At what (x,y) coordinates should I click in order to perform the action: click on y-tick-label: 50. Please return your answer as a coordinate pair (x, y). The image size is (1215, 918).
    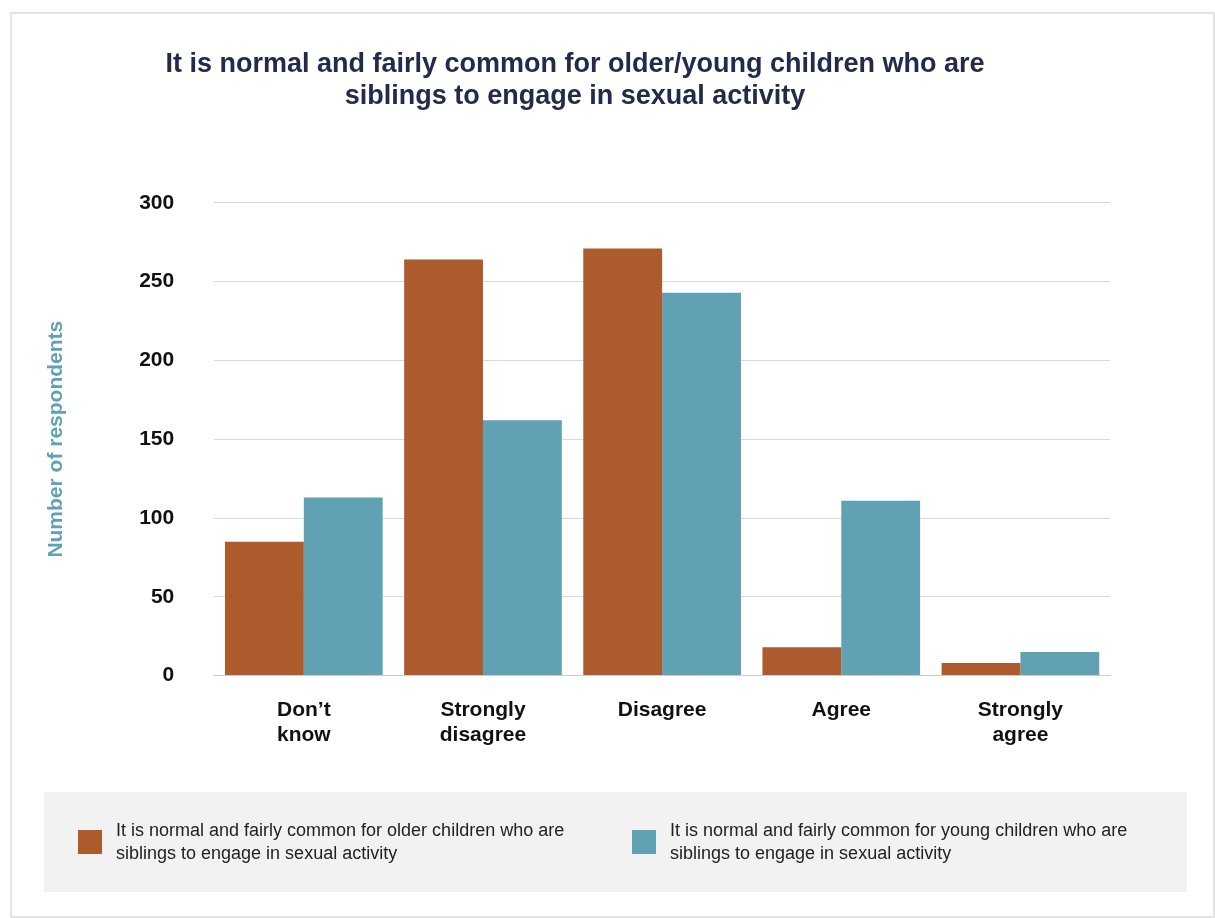
    Looking at the image, I should click on (162, 595).